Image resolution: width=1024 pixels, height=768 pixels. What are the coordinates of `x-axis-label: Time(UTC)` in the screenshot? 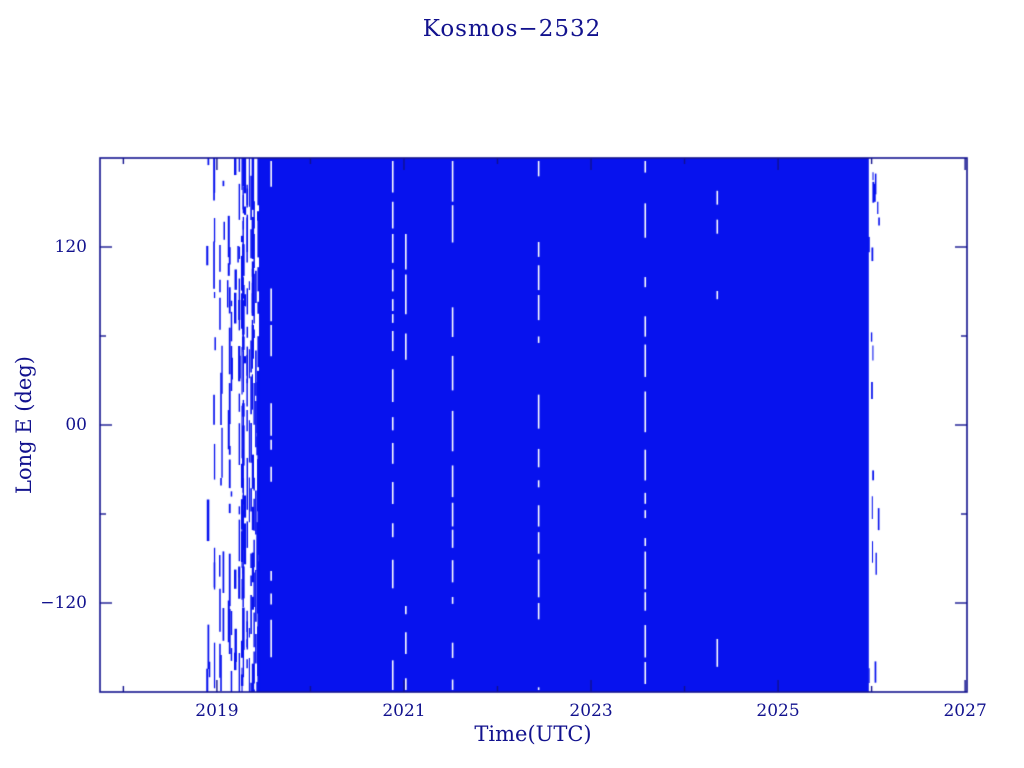 It's located at (533, 734).